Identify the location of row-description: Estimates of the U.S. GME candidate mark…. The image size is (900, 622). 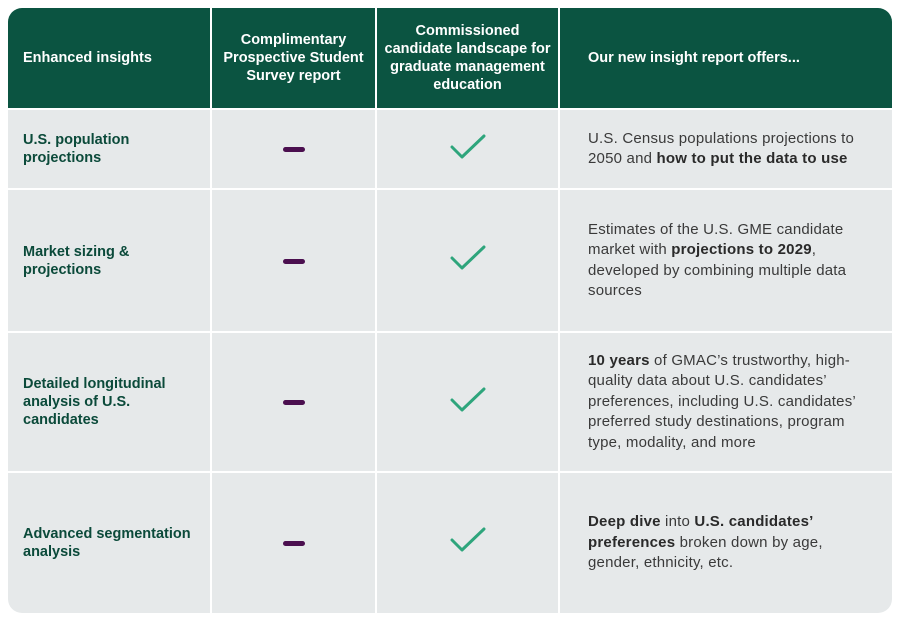
(725, 261).